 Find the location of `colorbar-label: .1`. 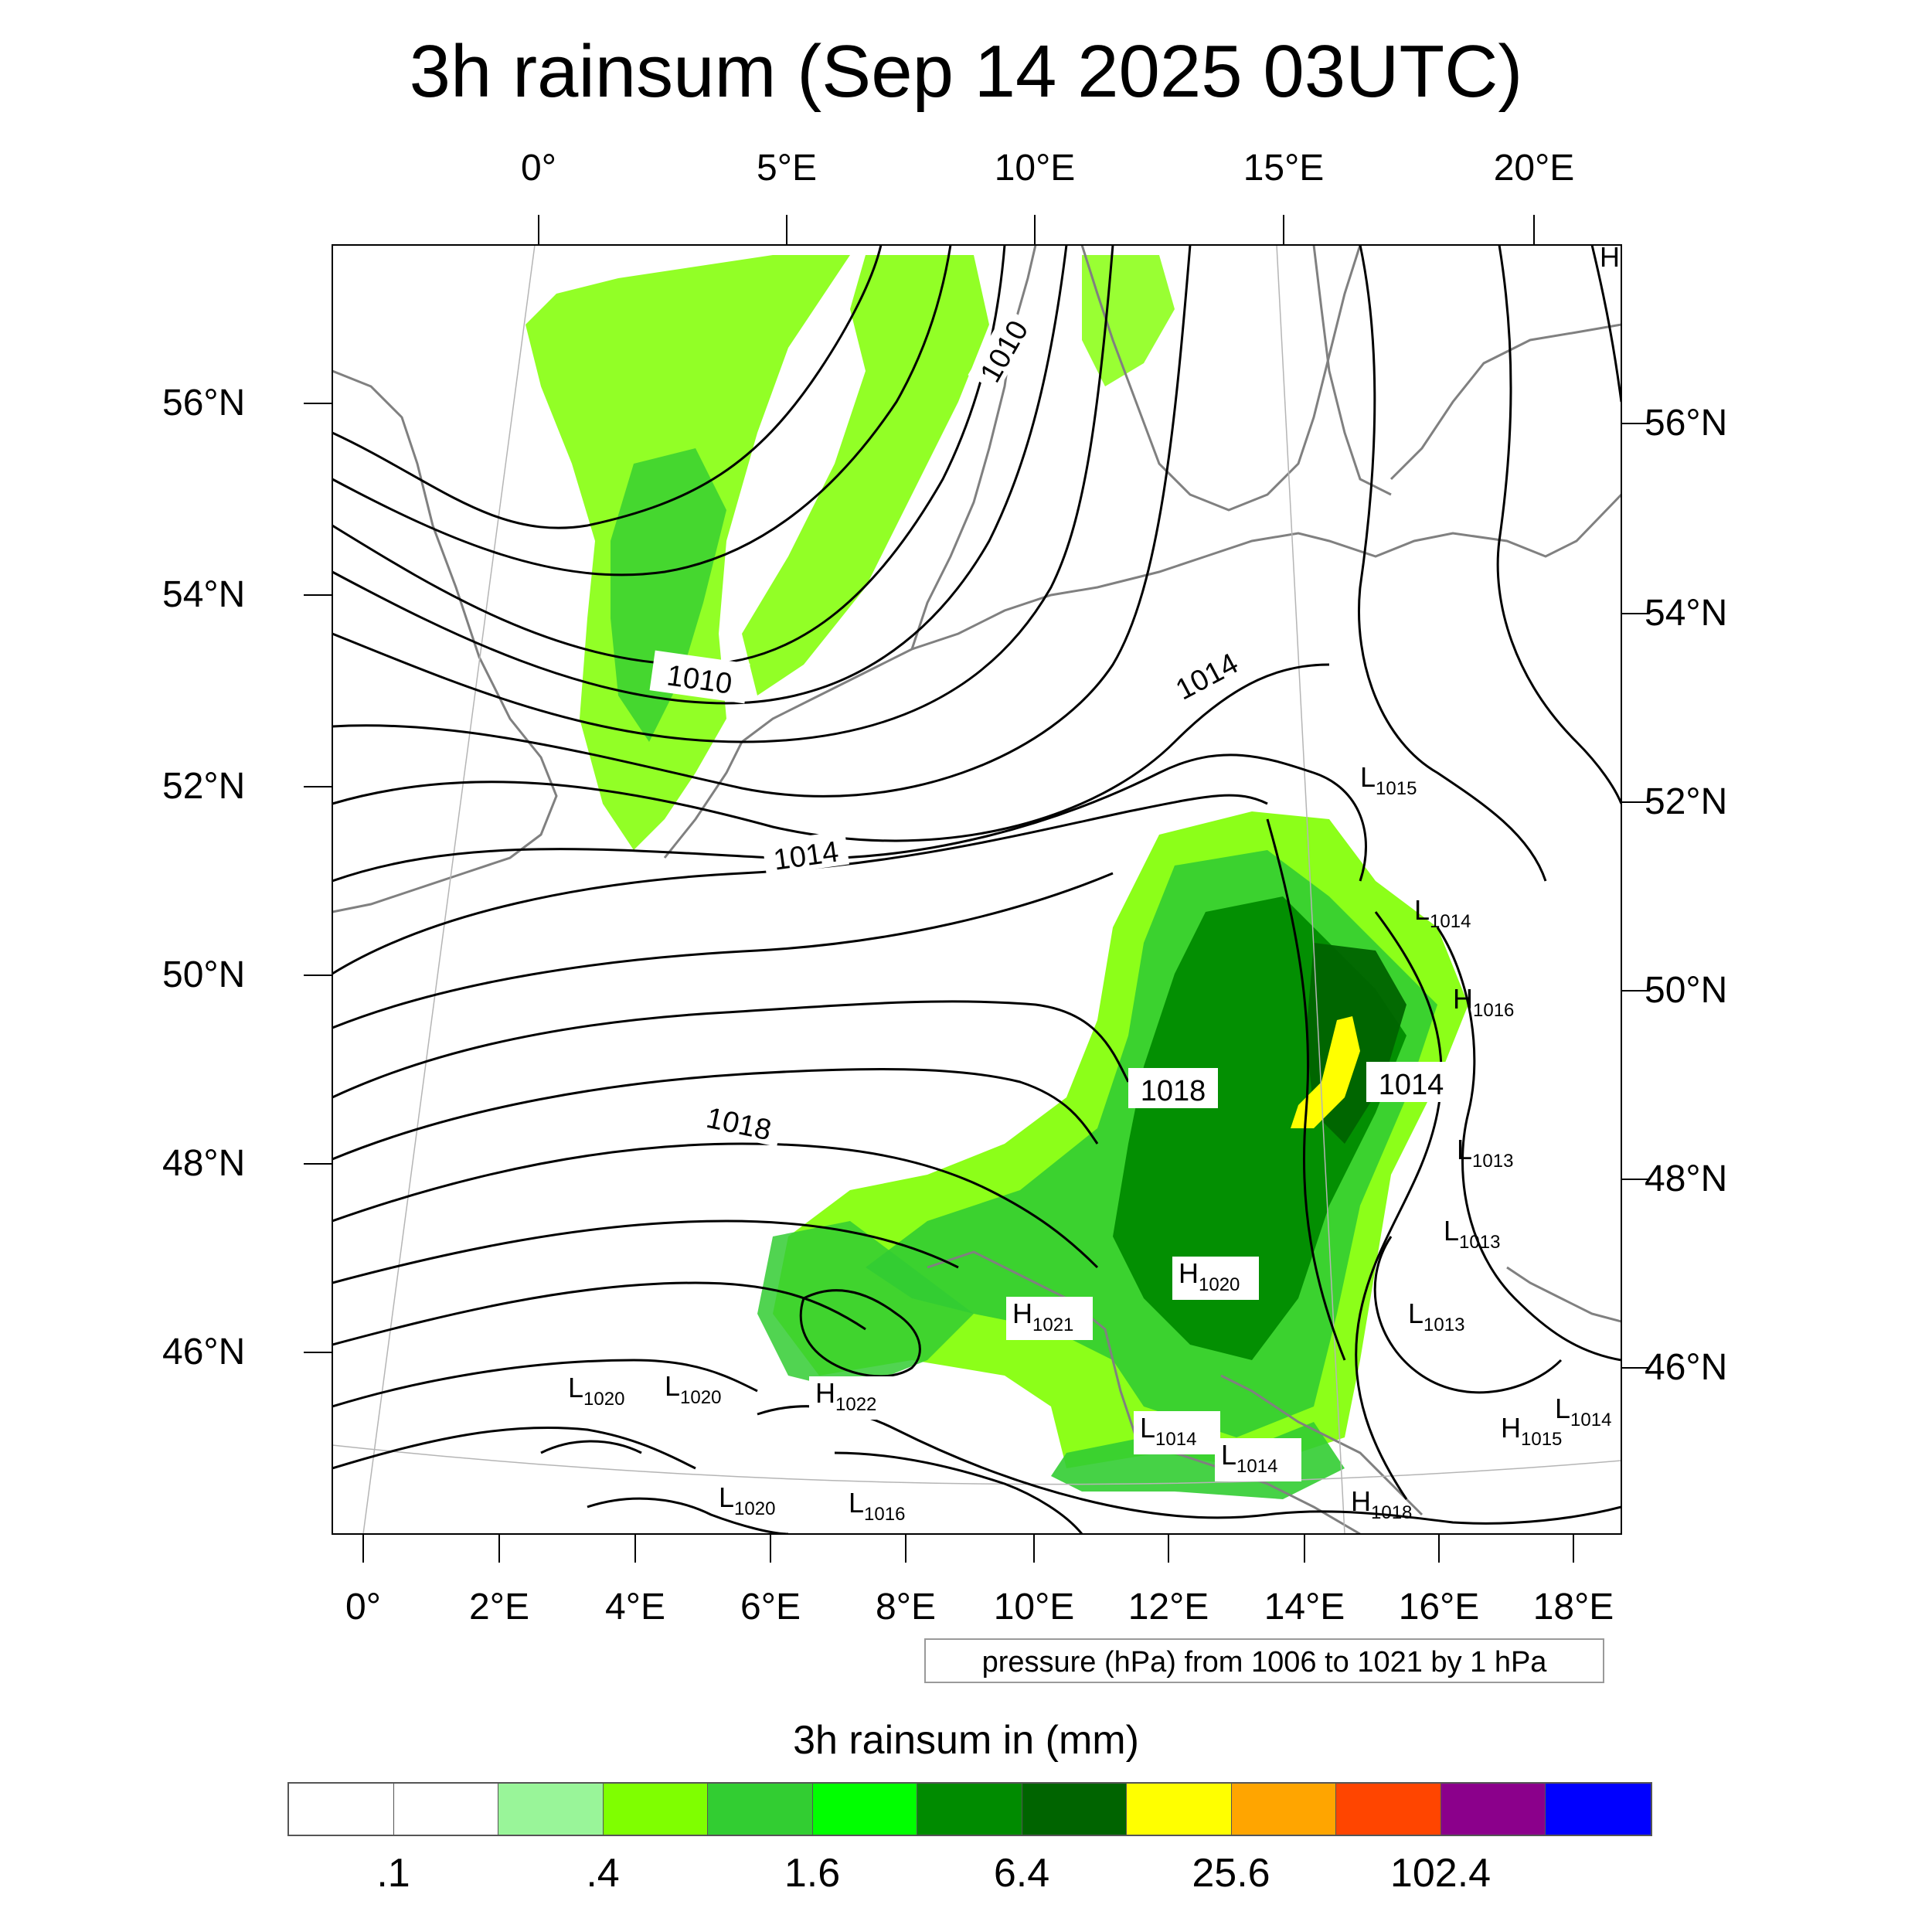

colorbar-label: .1 is located at coordinates (393, 1873).